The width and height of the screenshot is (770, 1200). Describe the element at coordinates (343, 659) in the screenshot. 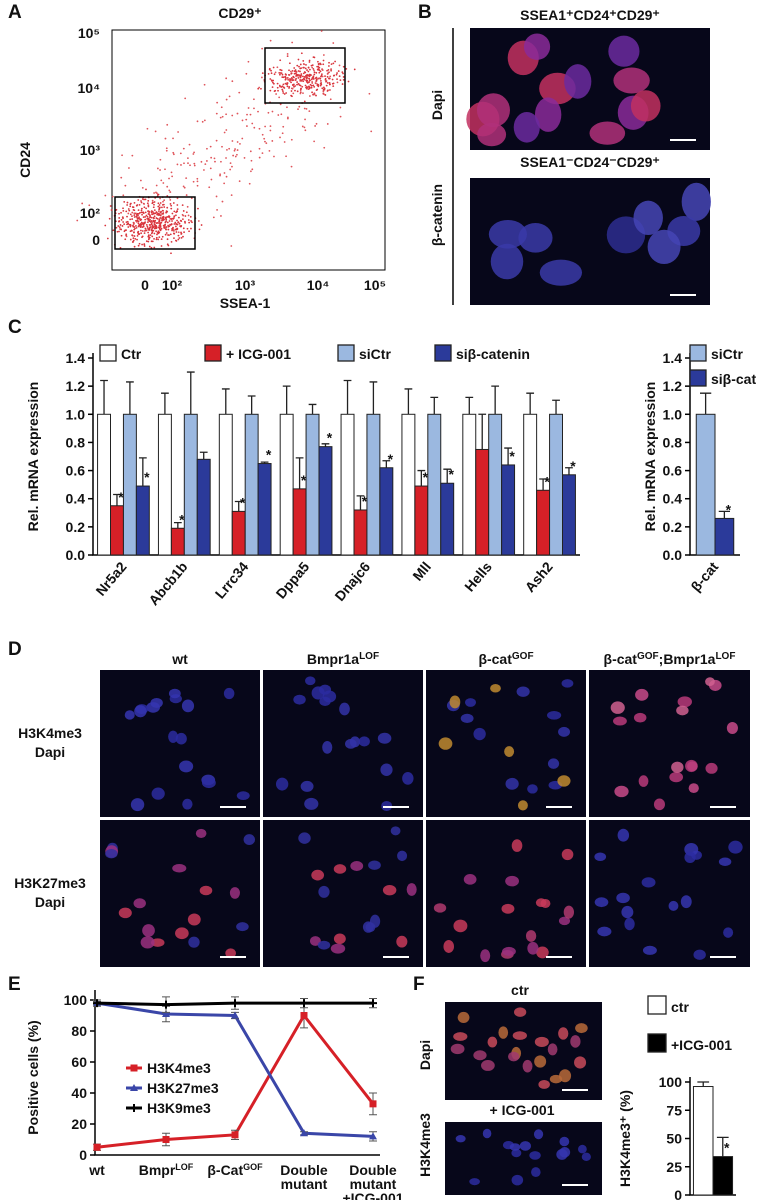

I see `column-header: Bmpr1aLOF` at that location.